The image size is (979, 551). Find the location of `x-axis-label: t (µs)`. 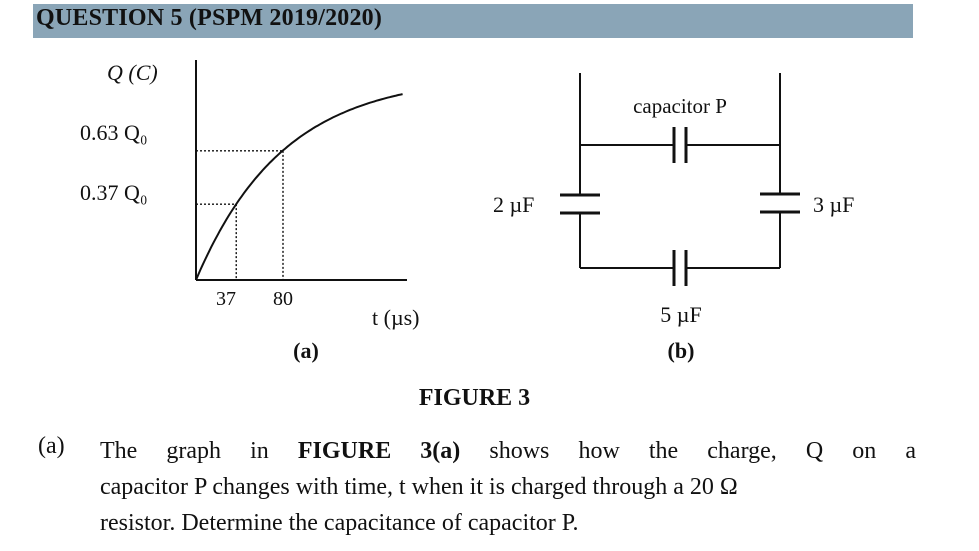

x-axis-label: t (µs) is located at coordinates (396, 317).